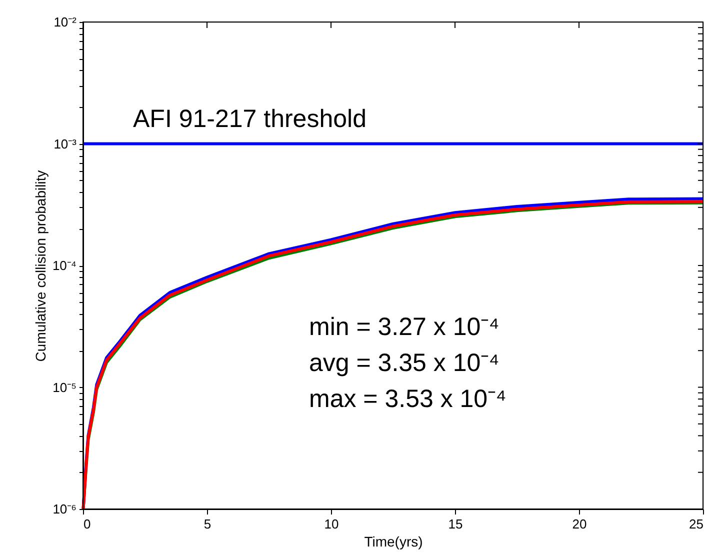  What do you see at coordinates (331, 524) in the screenshot?
I see `x-tick-label: 10` at bounding box center [331, 524].